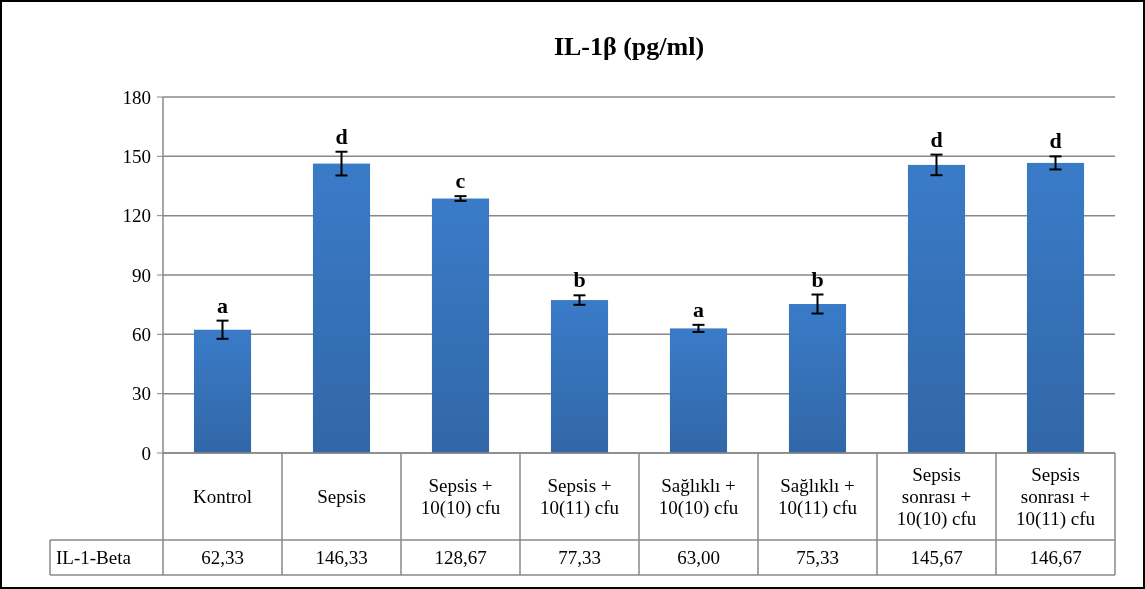  I want to click on y-tick-label: 60, so click(141, 334).